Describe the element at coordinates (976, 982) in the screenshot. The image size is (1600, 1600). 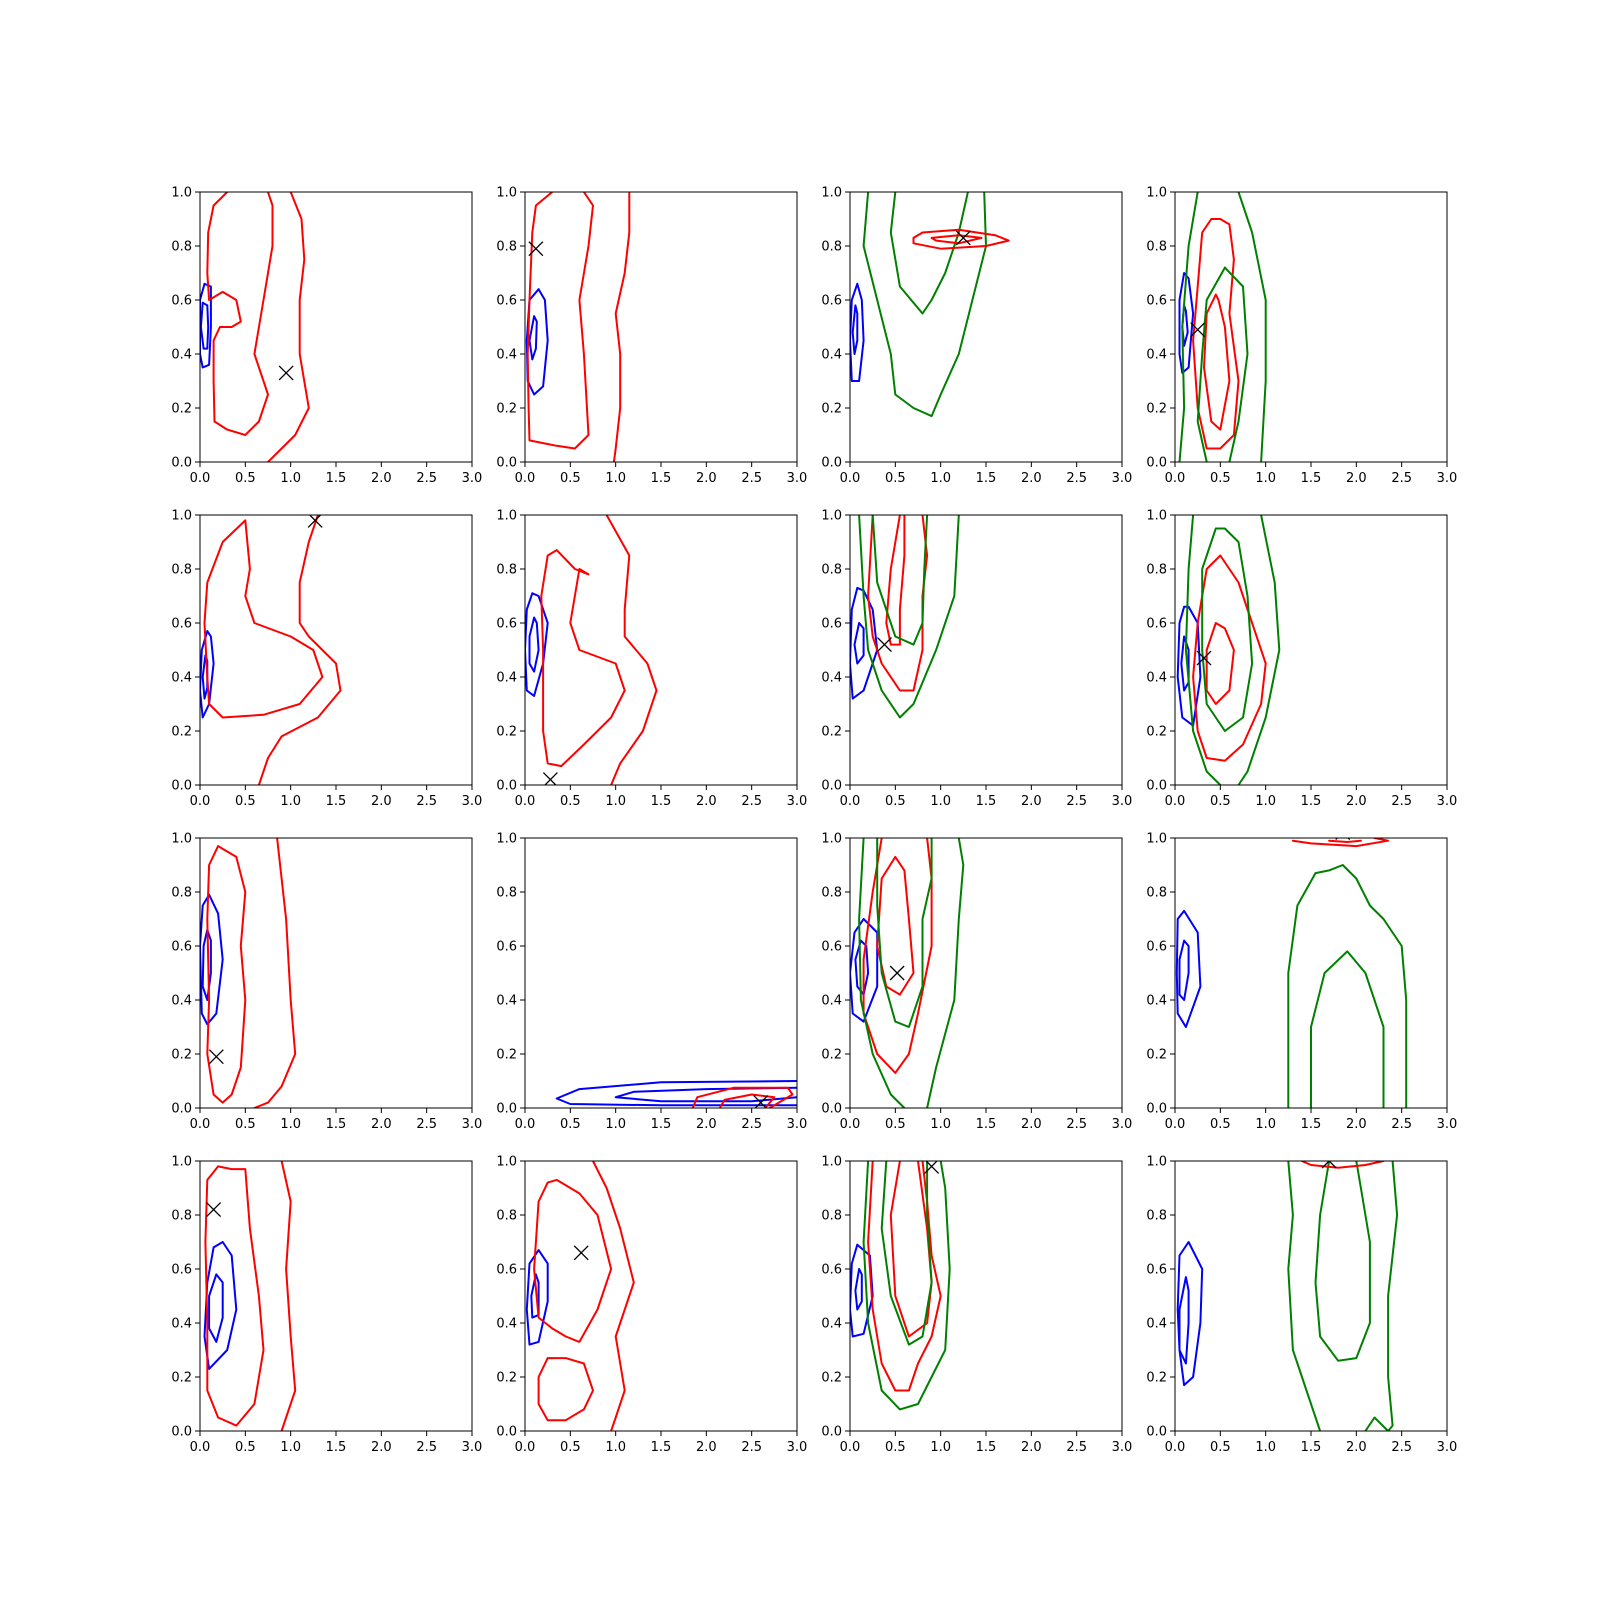
I see `subplot-r3c3: 0.0 0.5 1.0 1.5 2.0 2.5 3.0 0.0 0.2 0.4 0.6 0.8 1.0` at that location.